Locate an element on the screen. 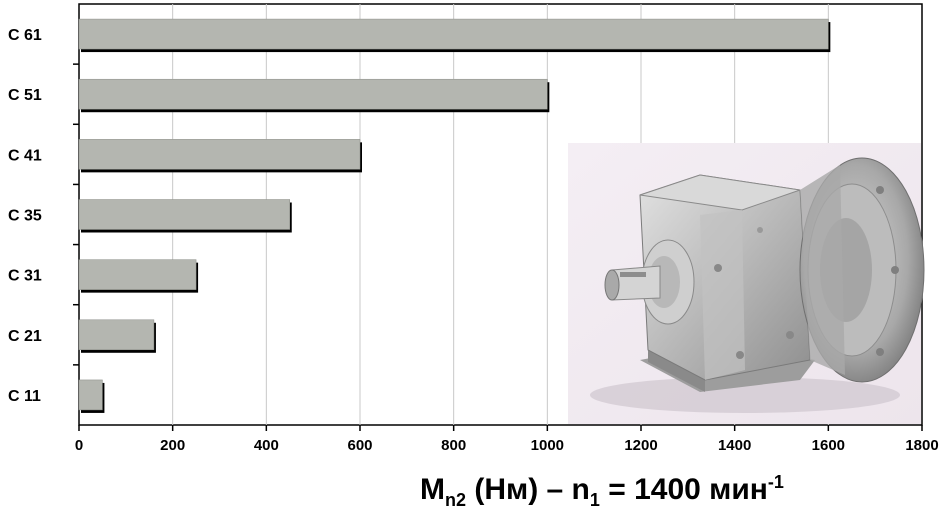 Image resolution: width=950 pixels, height=515 pixels. x-axis-label-rpm-sup: -1 is located at coordinates (775, 482).